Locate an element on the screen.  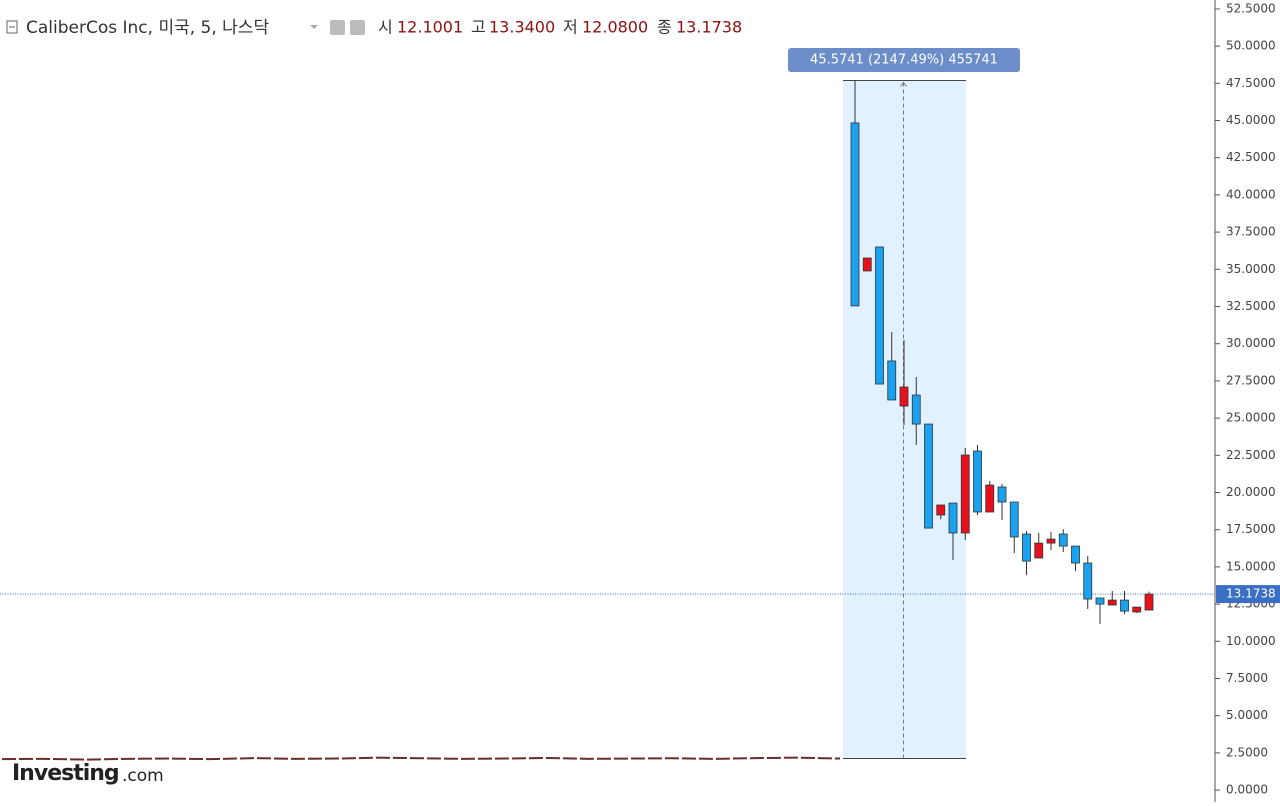
history-line is located at coordinates (421, 758).